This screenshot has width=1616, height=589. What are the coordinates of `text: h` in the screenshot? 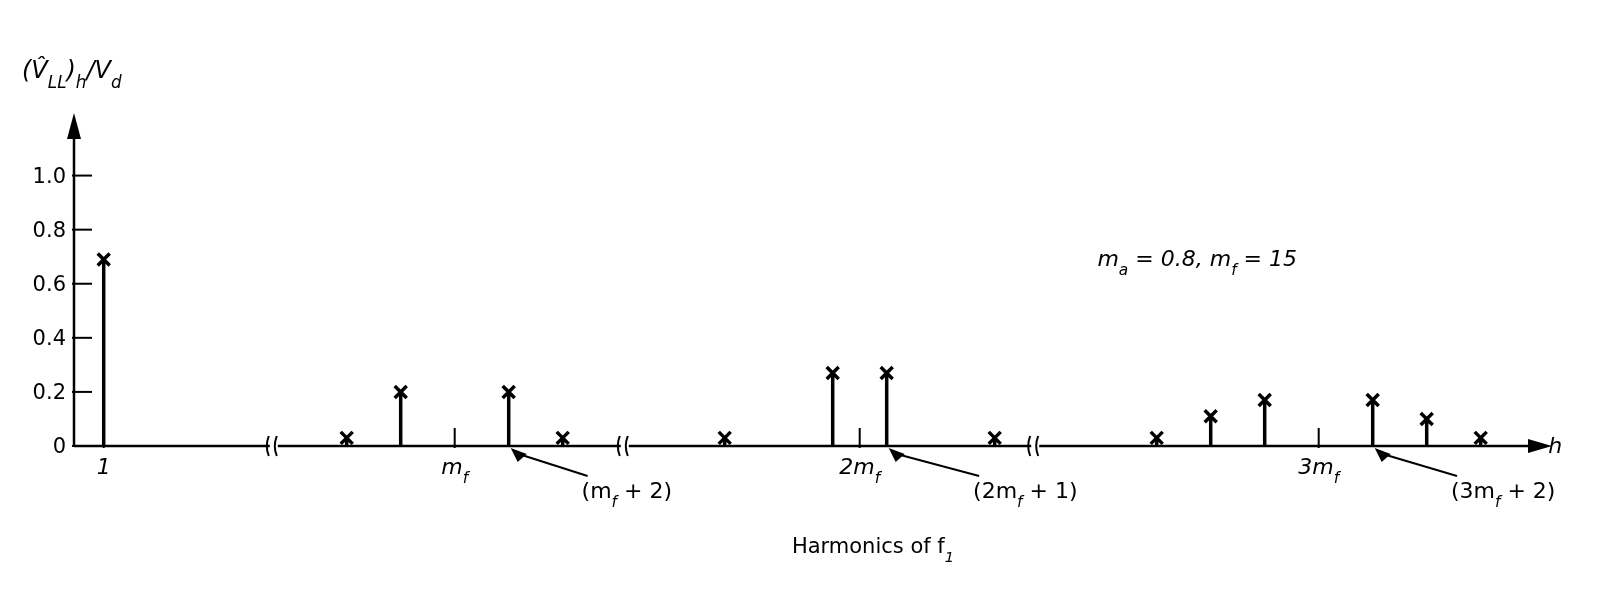 It's located at (1555, 445).